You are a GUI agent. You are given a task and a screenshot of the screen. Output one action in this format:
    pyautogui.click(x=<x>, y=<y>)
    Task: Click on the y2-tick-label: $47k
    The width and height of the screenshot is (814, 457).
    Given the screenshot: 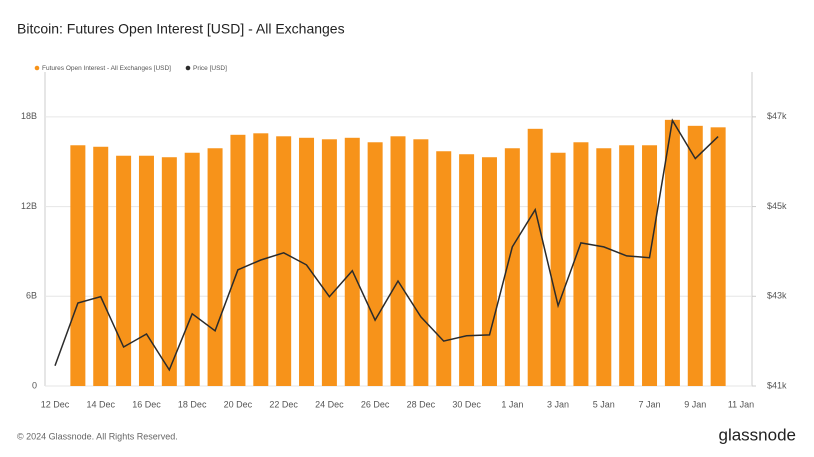 What is the action you would take?
    pyautogui.click(x=777, y=116)
    